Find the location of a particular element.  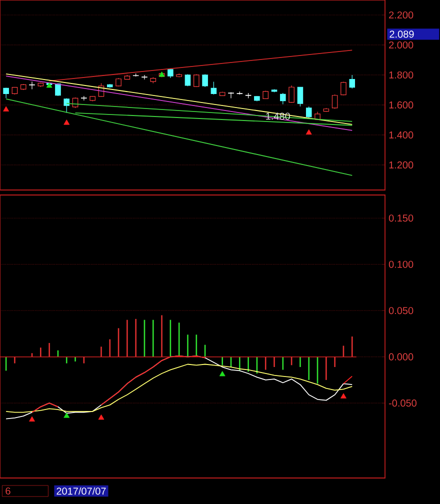

y-tick-label: 2.200 is located at coordinates (401, 15).